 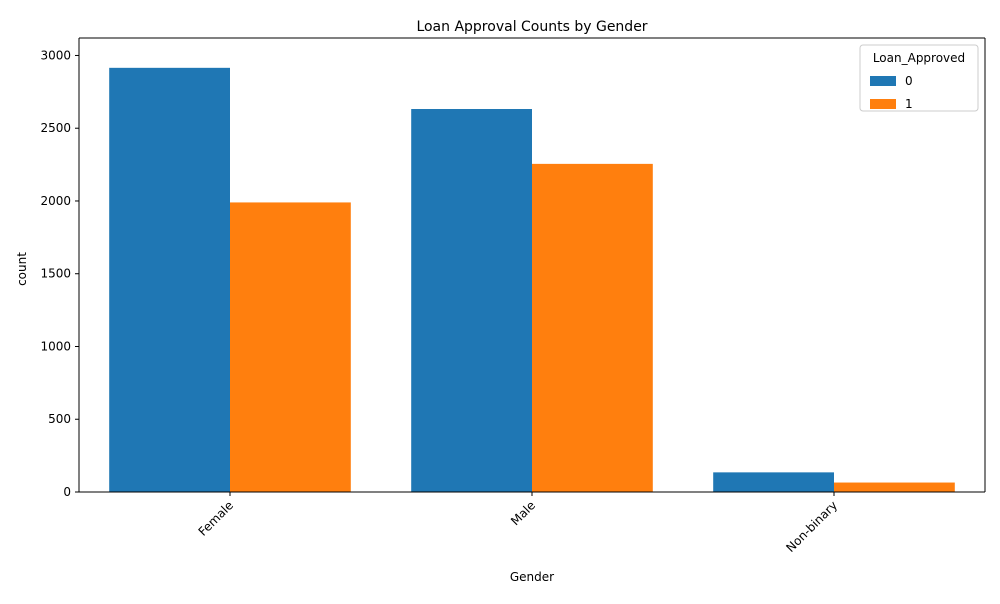 What do you see at coordinates (55, 274) in the screenshot?
I see `y-tick-label: 1500` at bounding box center [55, 274].